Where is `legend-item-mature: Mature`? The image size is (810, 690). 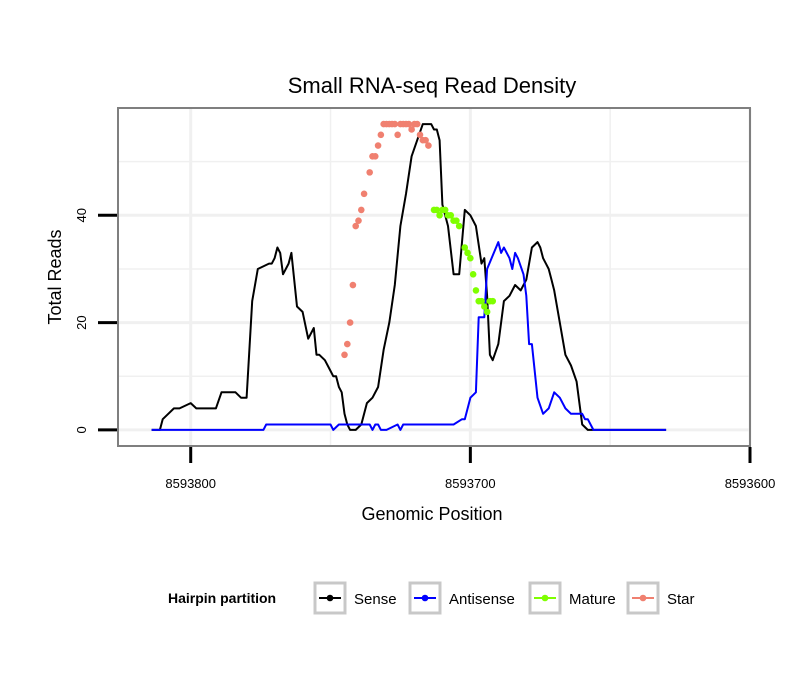 legend-item-mature: Mature is located at coordinates (572, 598).